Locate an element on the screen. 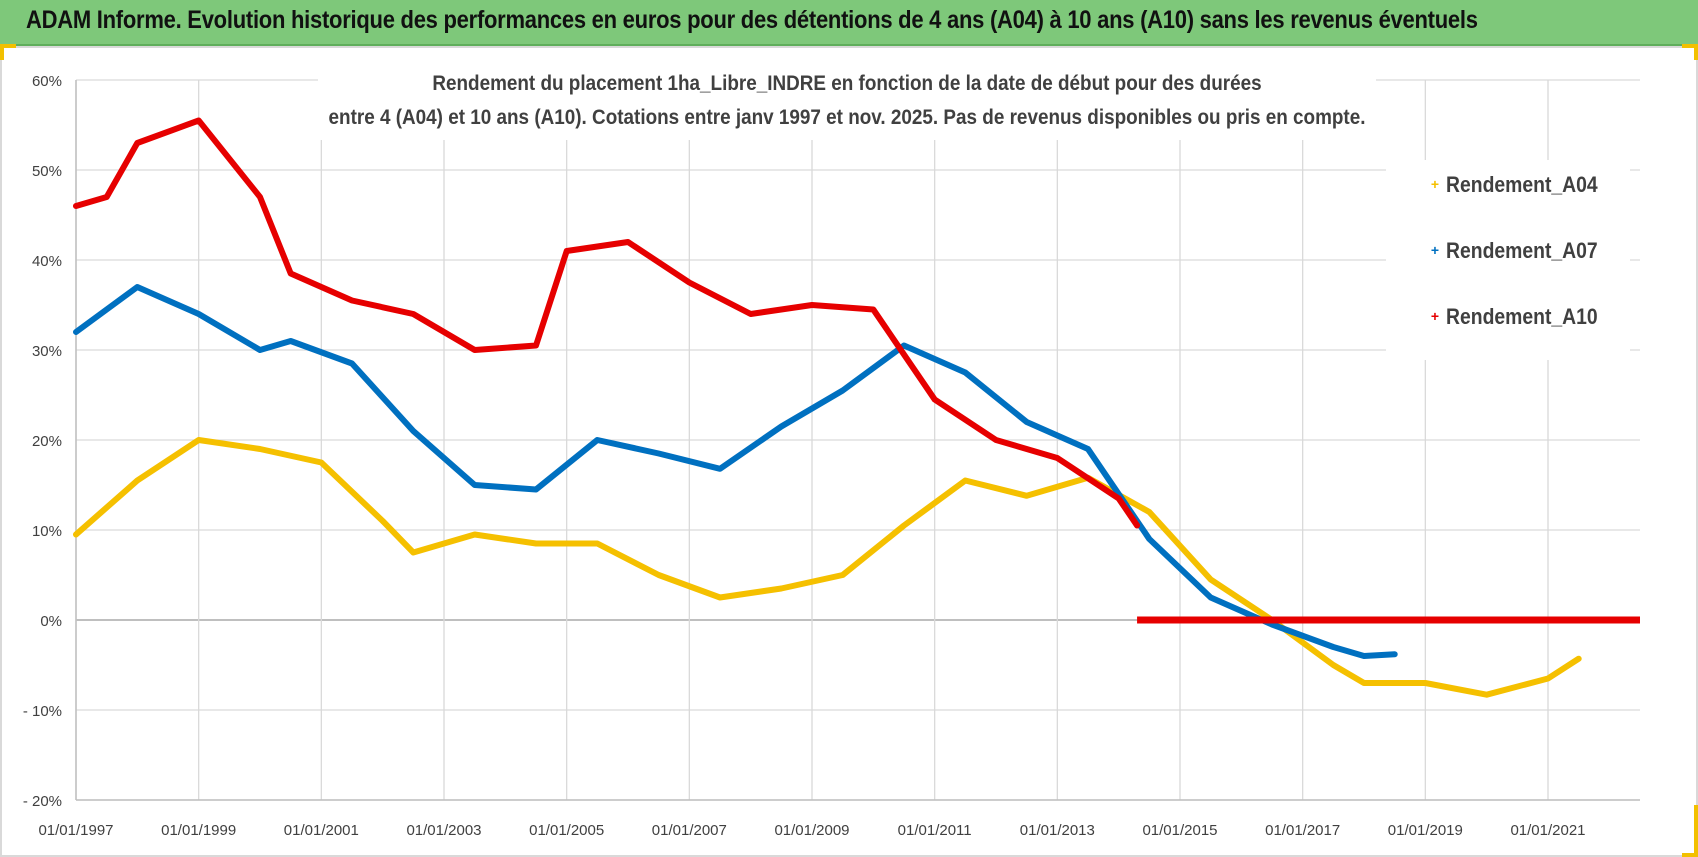  x-tick-label: 01/01/1999 is located at coordinates (198, 830).